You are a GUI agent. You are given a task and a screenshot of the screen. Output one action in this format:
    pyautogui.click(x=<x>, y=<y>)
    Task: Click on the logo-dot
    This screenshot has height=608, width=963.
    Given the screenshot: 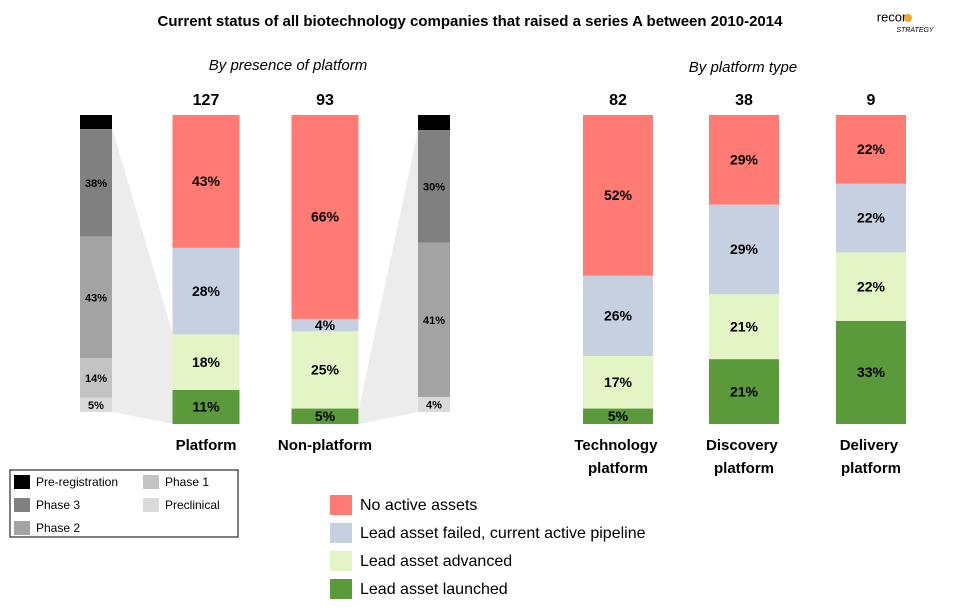 What is the action you would take?
    pyautogui.click(x=908, y=18)
    